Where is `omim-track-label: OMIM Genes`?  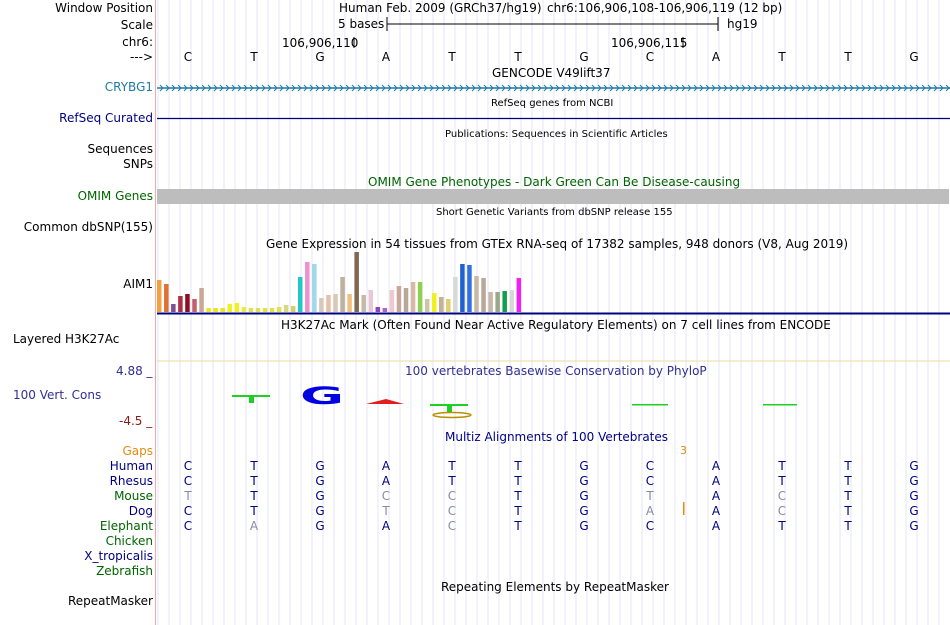
omim-track-label: OMIM Genes is located at coordinates (115, 196).